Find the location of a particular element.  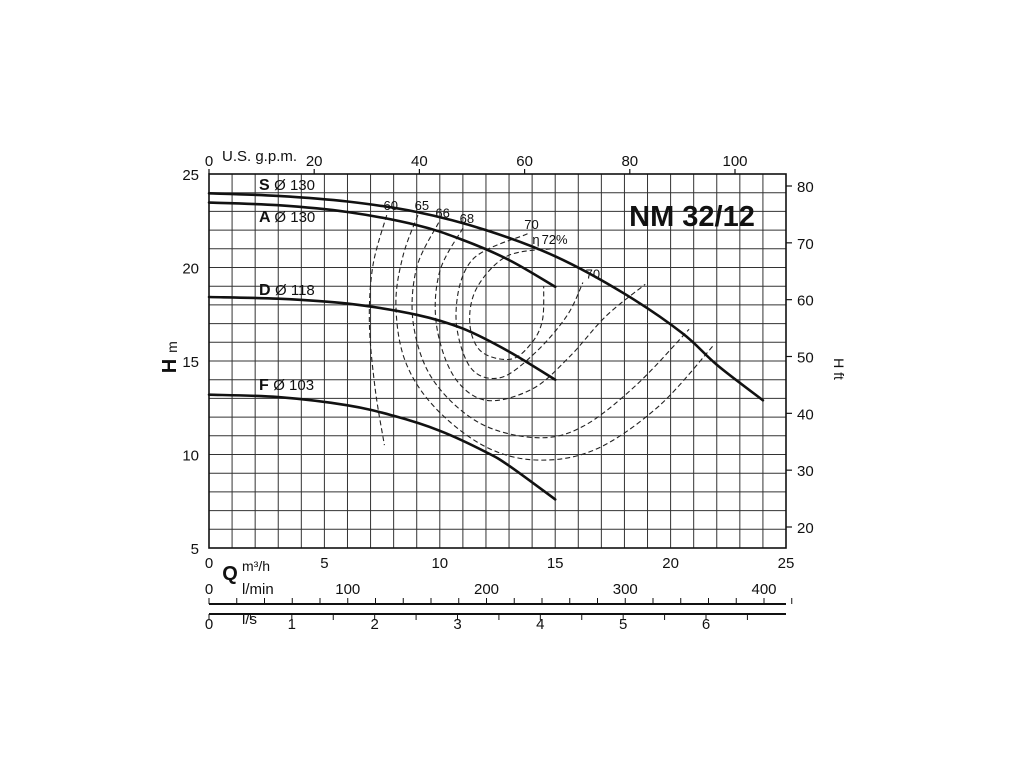

x-tick-label: 25 is located at coordinates (786, 563).